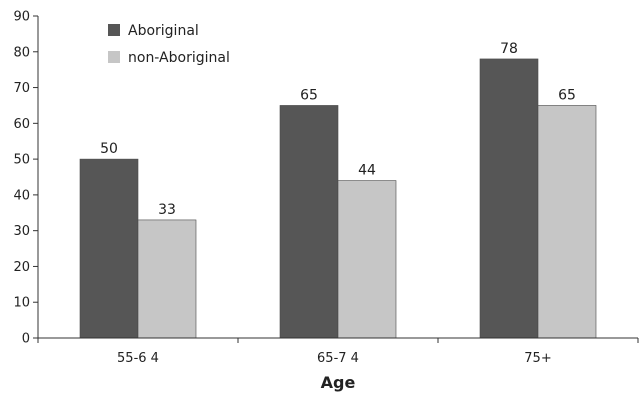  I want to click on y-tick-label: 30, so click(21, 231).